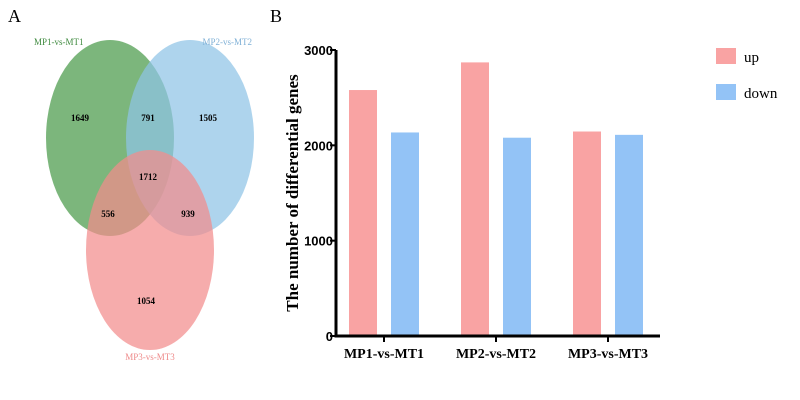 This screenshot has width=800, height=400. I want to click on y-axis-title: The number of differential genes, so click(292, 193).